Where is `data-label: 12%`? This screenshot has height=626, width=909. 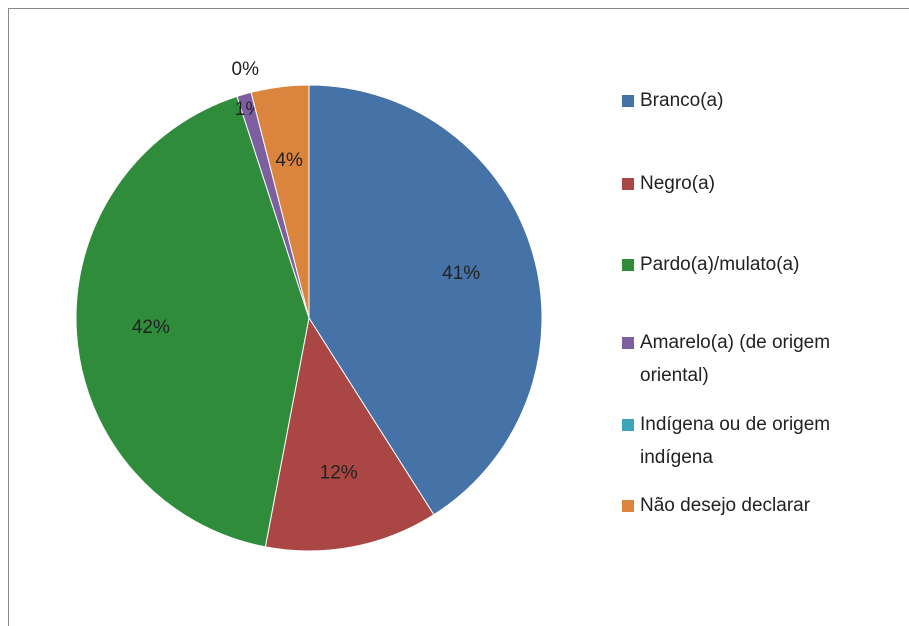
data-label: 12% is located at coordinates (339, 473).